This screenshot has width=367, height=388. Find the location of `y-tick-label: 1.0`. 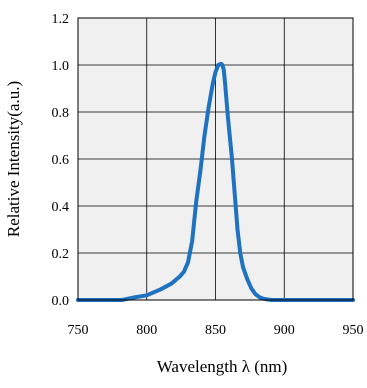

y-tick-label: 1.0 is located at coordinates (61, 66).